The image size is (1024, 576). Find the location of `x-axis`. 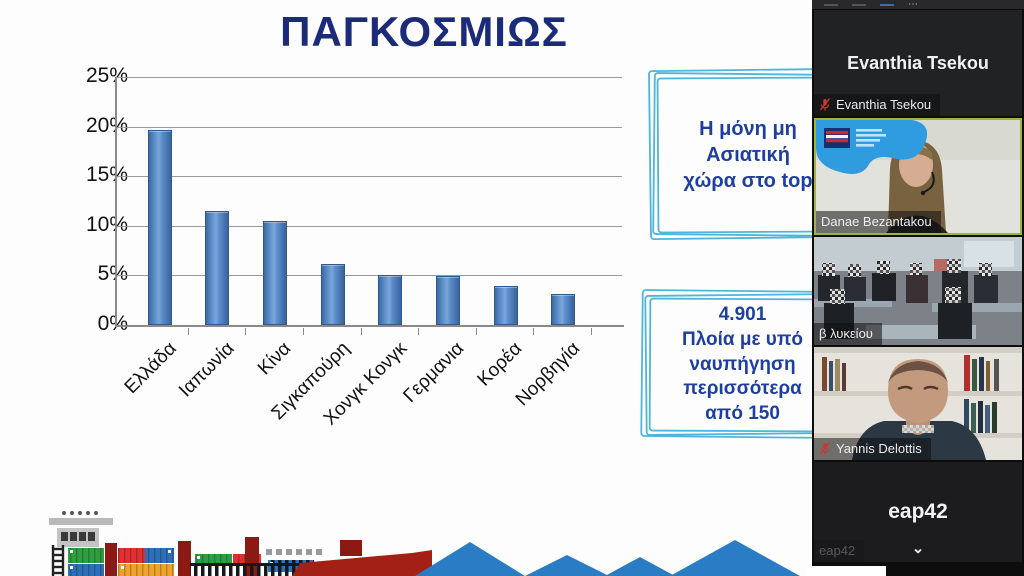

x-axis is located at coordinates (369, 326).